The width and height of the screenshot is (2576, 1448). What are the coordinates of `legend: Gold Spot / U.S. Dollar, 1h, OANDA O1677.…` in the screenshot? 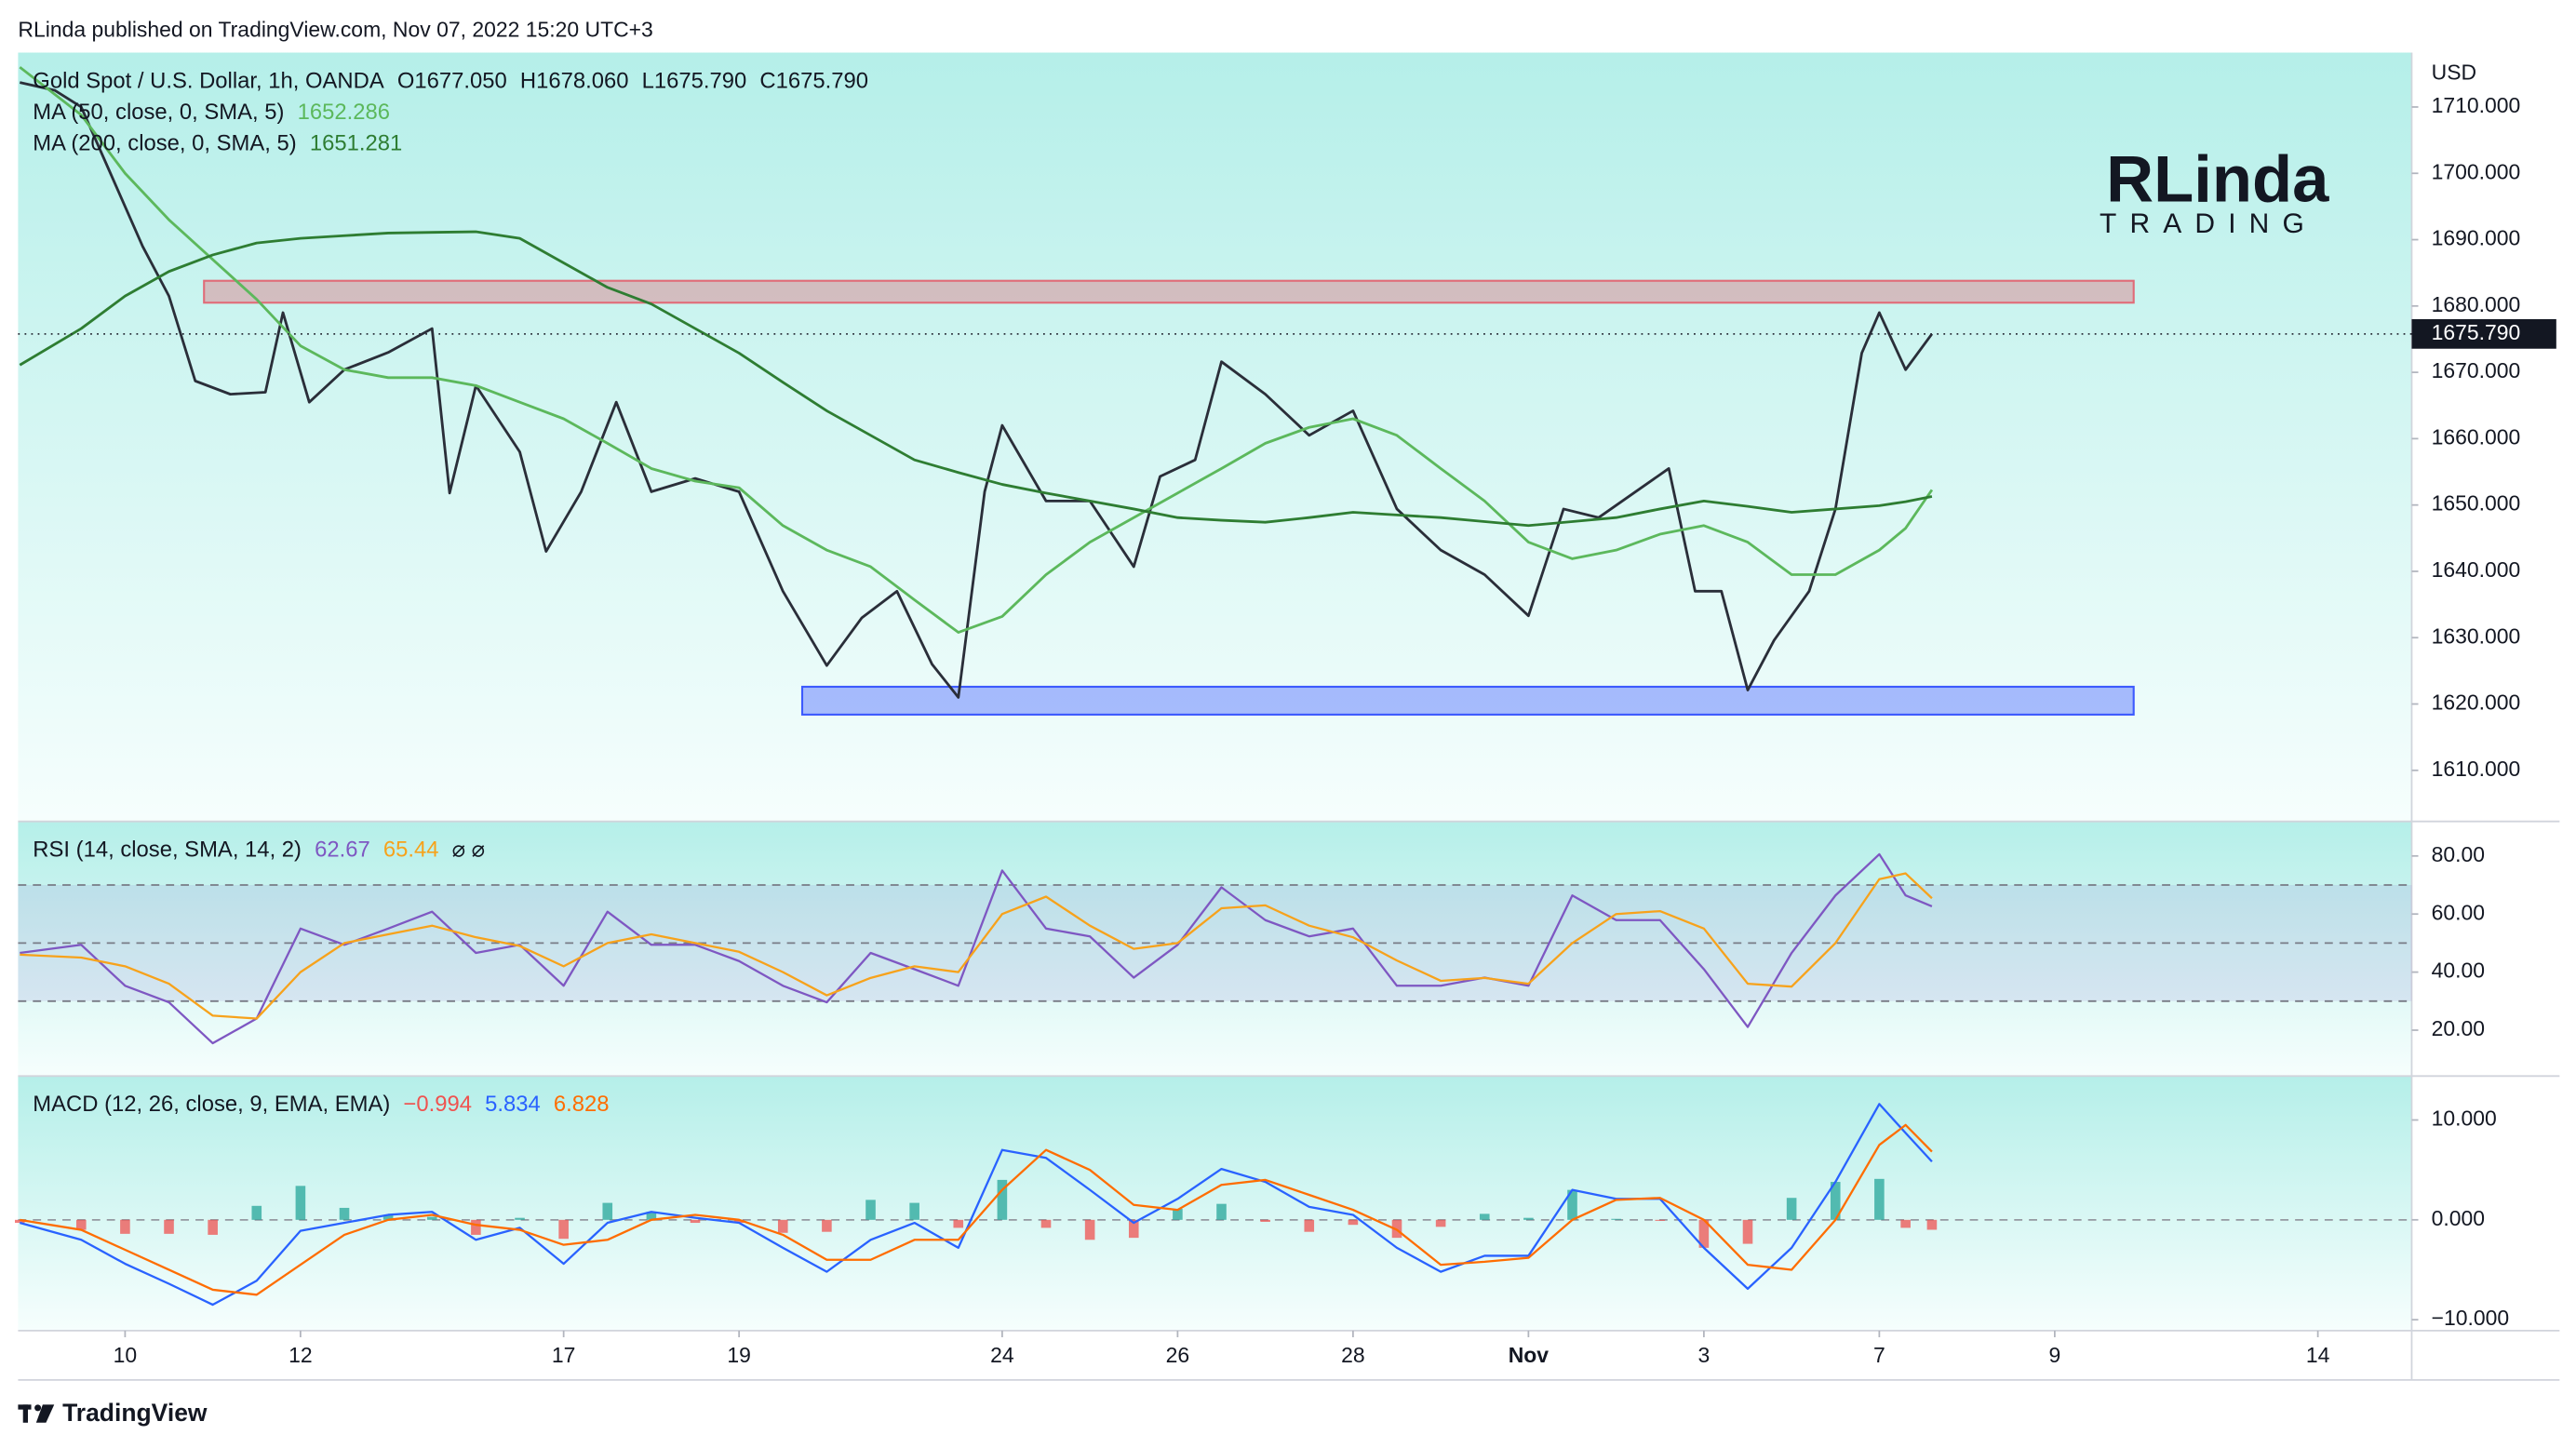 It's located at (450, 81).